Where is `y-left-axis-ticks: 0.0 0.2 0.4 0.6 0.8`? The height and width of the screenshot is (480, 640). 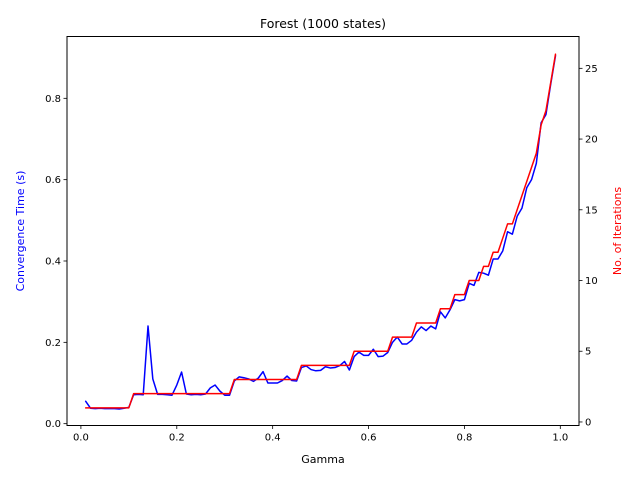
y-left-axis-ticks: 0.0 0.2 0.4 0.6 0.8 is located at coordinates (56, 262).